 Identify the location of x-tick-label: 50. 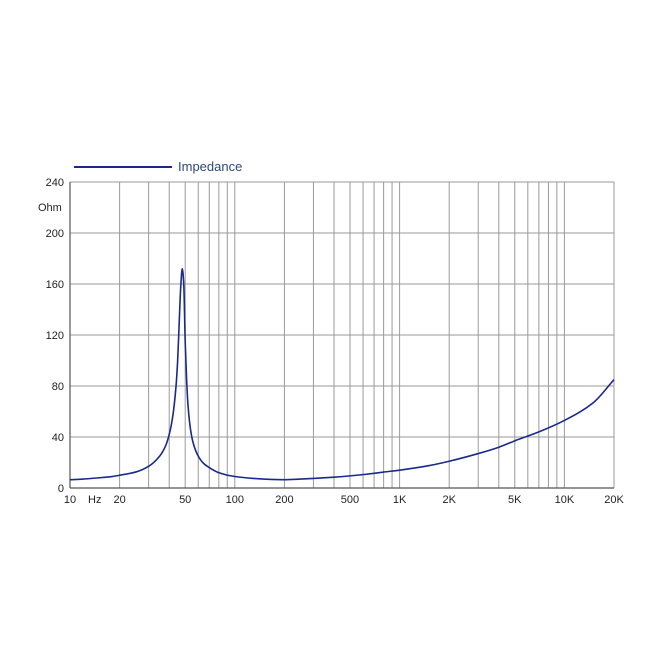
(185, 500).